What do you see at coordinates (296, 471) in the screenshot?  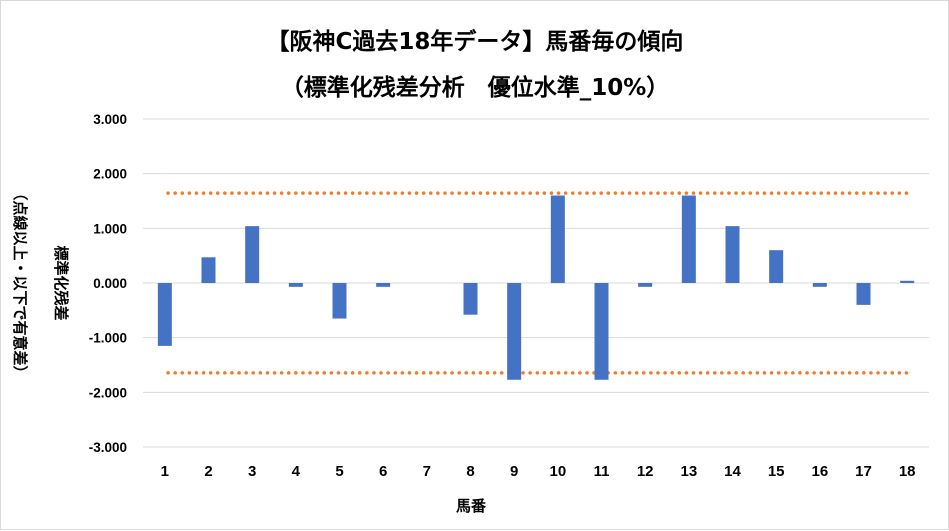 I see `x-tick-label: 4` at bounding box center [296, 471].